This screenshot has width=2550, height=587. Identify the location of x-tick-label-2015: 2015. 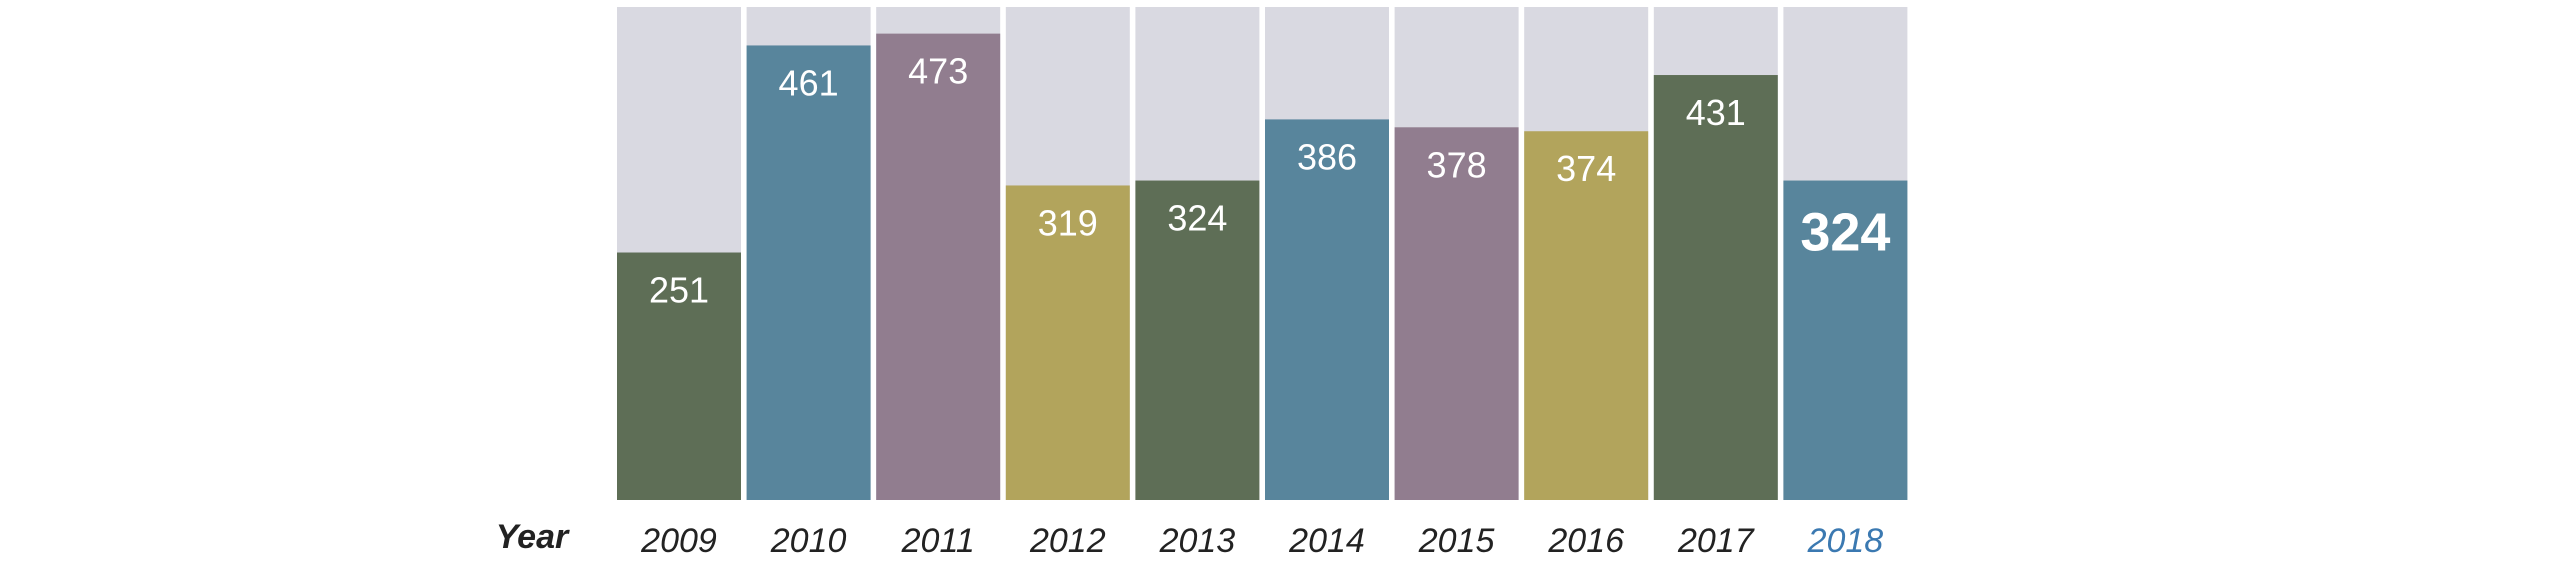
(1456, 541).